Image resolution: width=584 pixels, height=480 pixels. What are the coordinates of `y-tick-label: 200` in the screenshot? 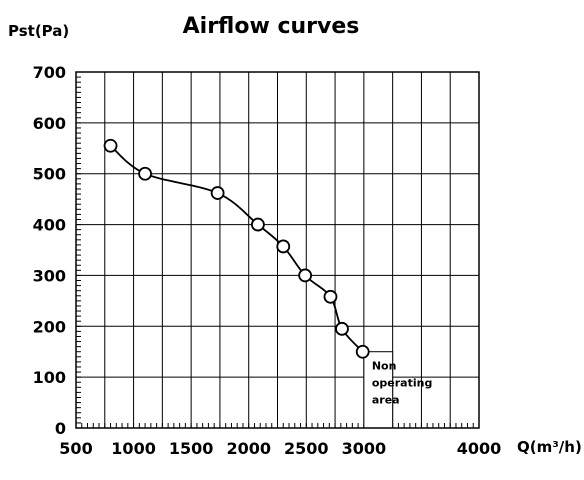 It's located at (49, 326).